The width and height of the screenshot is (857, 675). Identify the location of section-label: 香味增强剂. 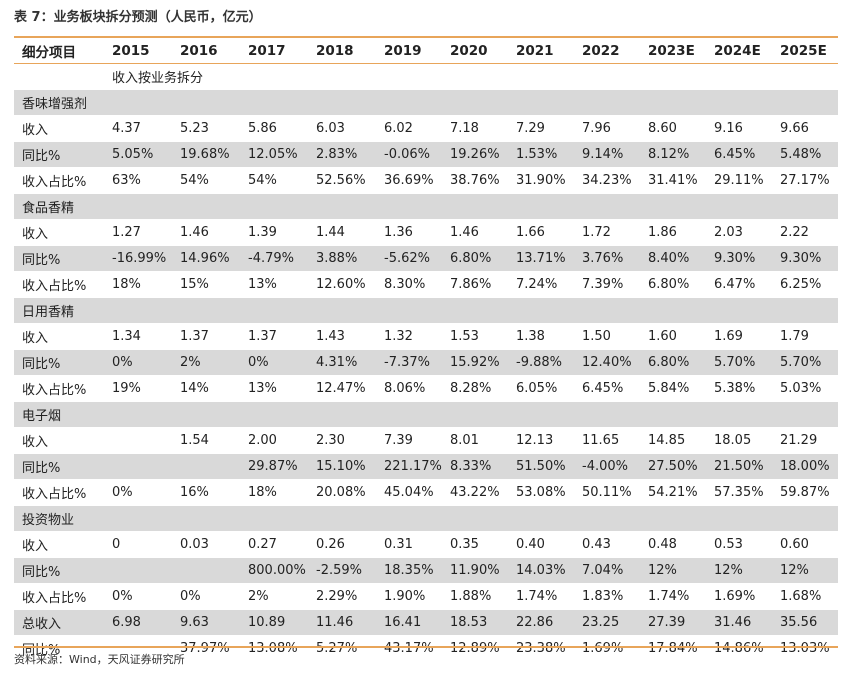
(59, 102).